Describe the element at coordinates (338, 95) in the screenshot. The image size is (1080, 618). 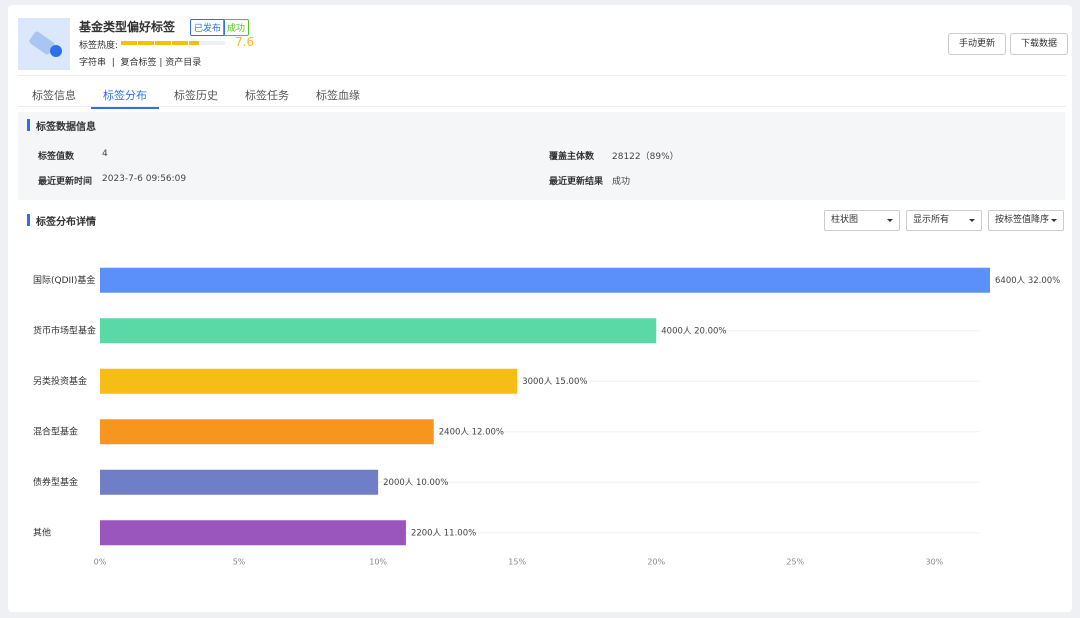
I see `tab: 标签血缘` at that location.